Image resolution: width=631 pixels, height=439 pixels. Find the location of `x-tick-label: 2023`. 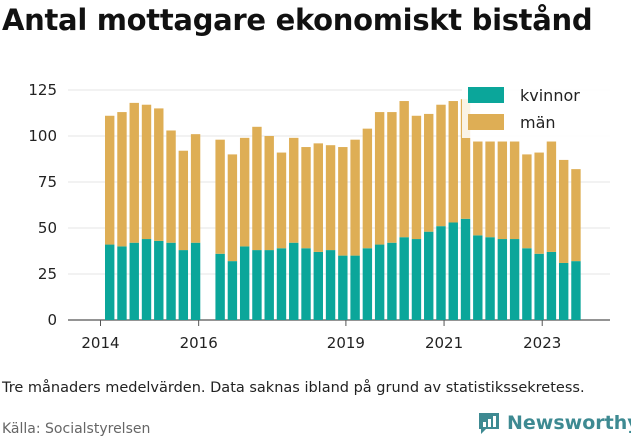

x-tick-label: 2023 is located at coordinates (542, 343).